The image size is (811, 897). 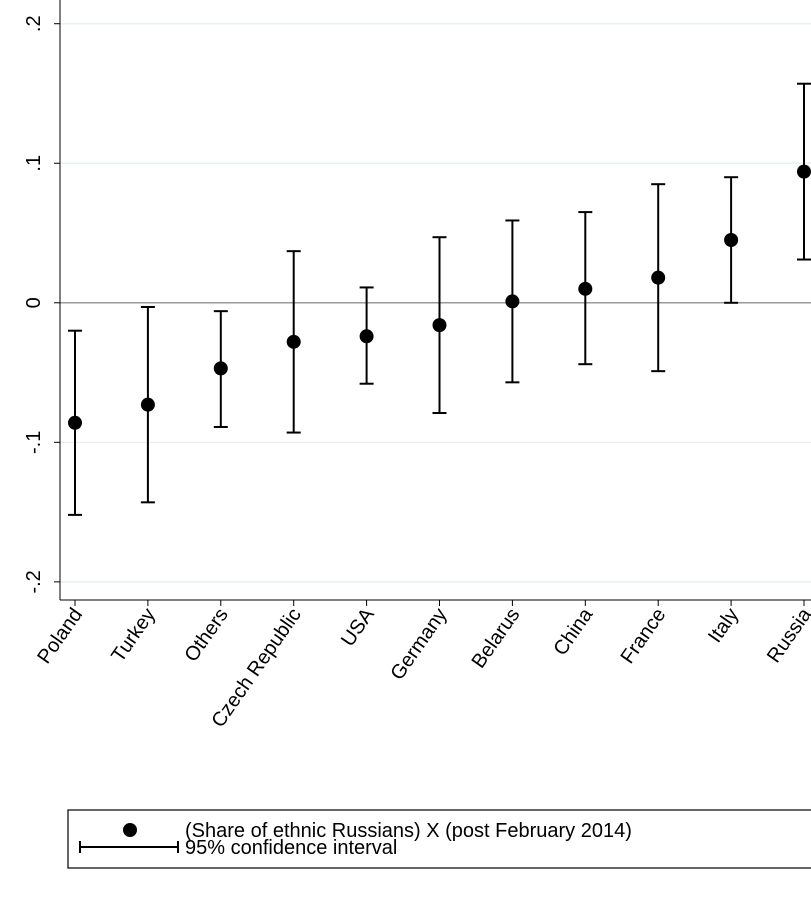 I want to click on y-tick-label: -.1, so click(x=34, y=442).